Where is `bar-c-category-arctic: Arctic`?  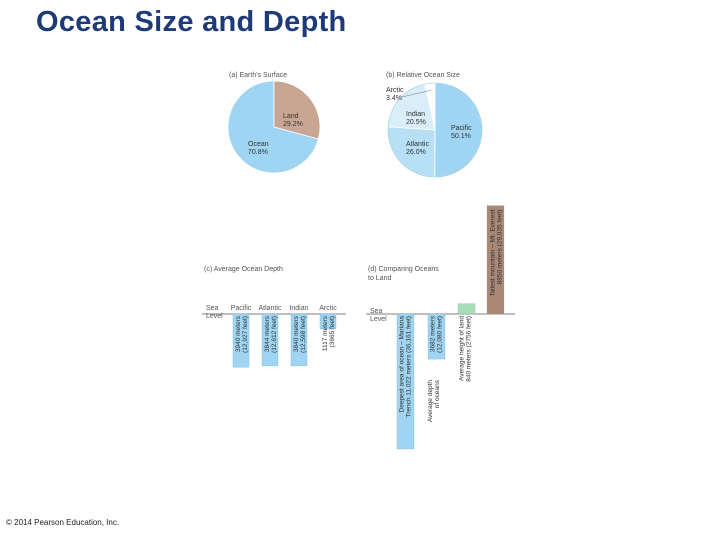 bar-c-category-arctic: Arctic is located at coordinates (328, 308).